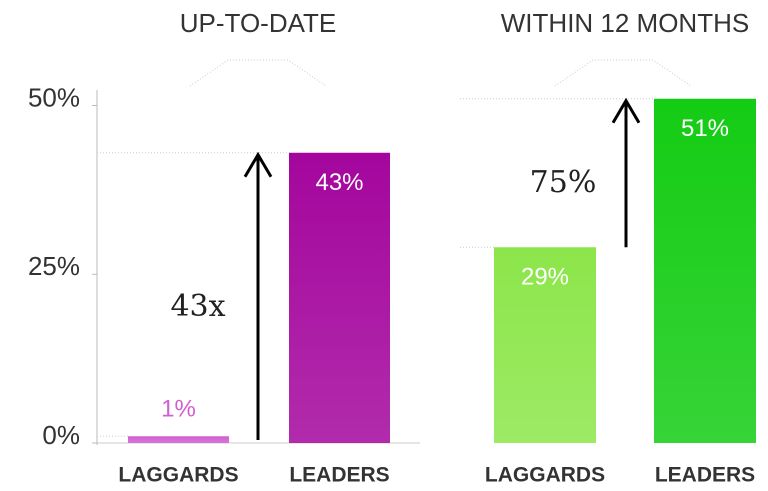  What do you see at coordinates (545, 277) in the screenshot?
I see `data-label: 29%` at bounding box center [545, 277].